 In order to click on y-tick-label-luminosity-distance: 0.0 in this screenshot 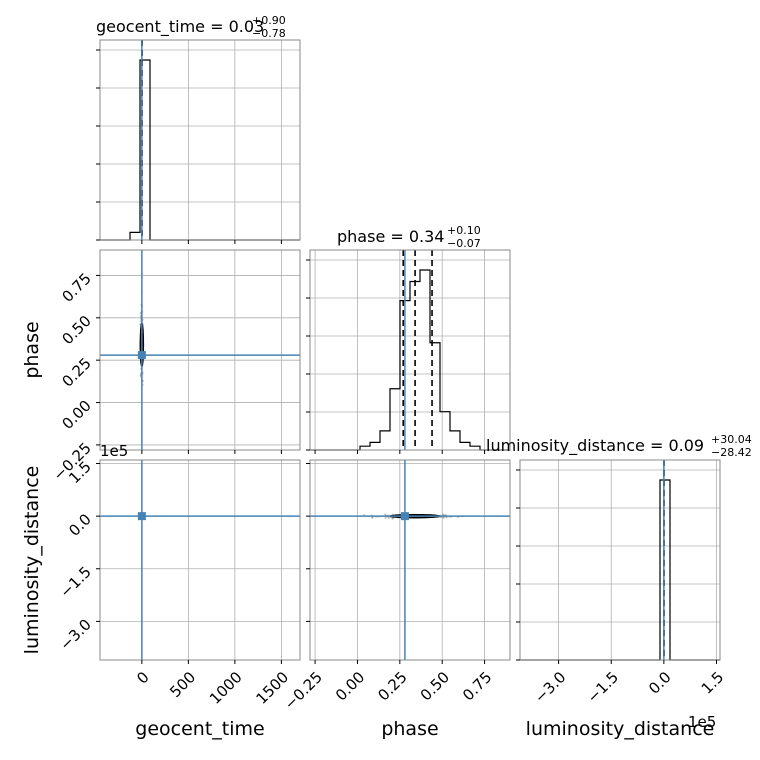, I will do `click(80, 525)`.